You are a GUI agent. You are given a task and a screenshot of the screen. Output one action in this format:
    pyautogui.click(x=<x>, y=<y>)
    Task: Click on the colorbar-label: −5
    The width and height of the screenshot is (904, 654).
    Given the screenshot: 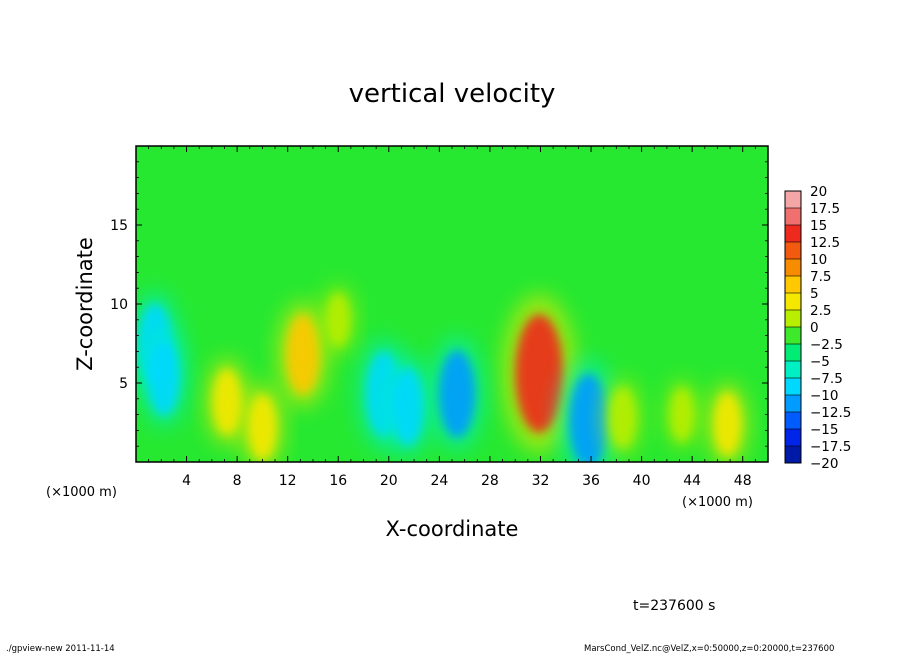 What is the action you would take?
    pyautogui.click(x=820, y=362)
    